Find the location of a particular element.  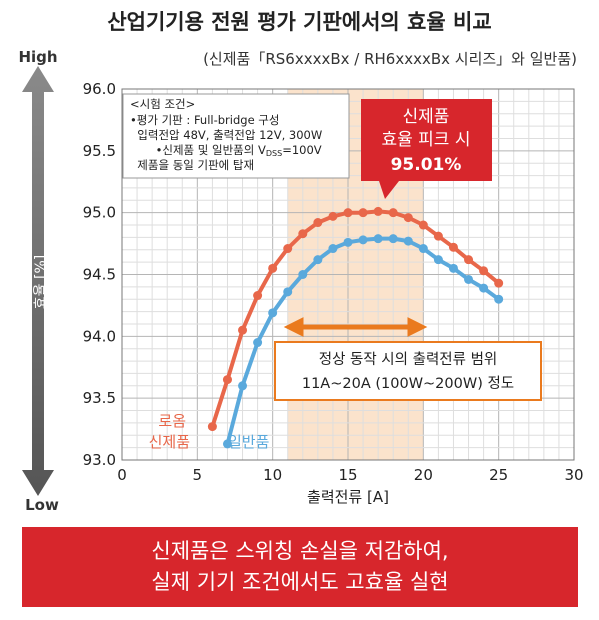

peak-callout: 신제품 효율 피크 시 95.01% is located at coordinates (426, 149).